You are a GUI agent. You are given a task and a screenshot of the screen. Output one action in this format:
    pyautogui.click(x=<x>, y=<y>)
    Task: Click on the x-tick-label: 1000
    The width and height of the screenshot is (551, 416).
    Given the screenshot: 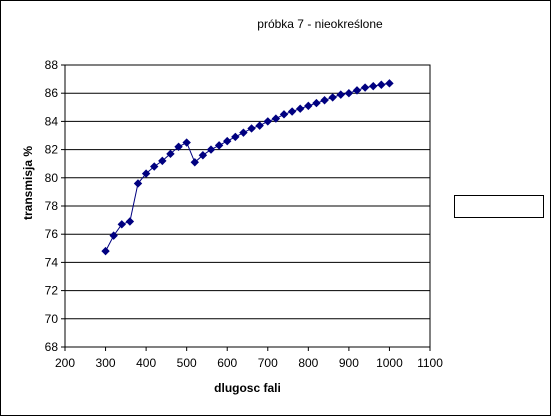 What is the action you would take?
    pyautogui.click(x=389, y=363)
    